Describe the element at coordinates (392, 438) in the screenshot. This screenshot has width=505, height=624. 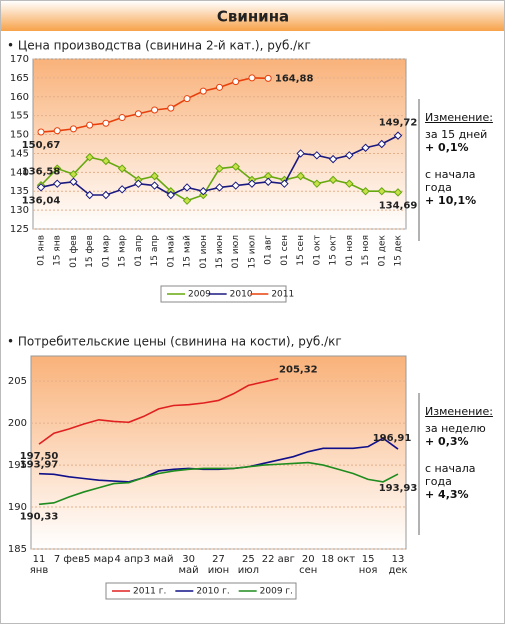
I see `value-label: 196,91` at that location.